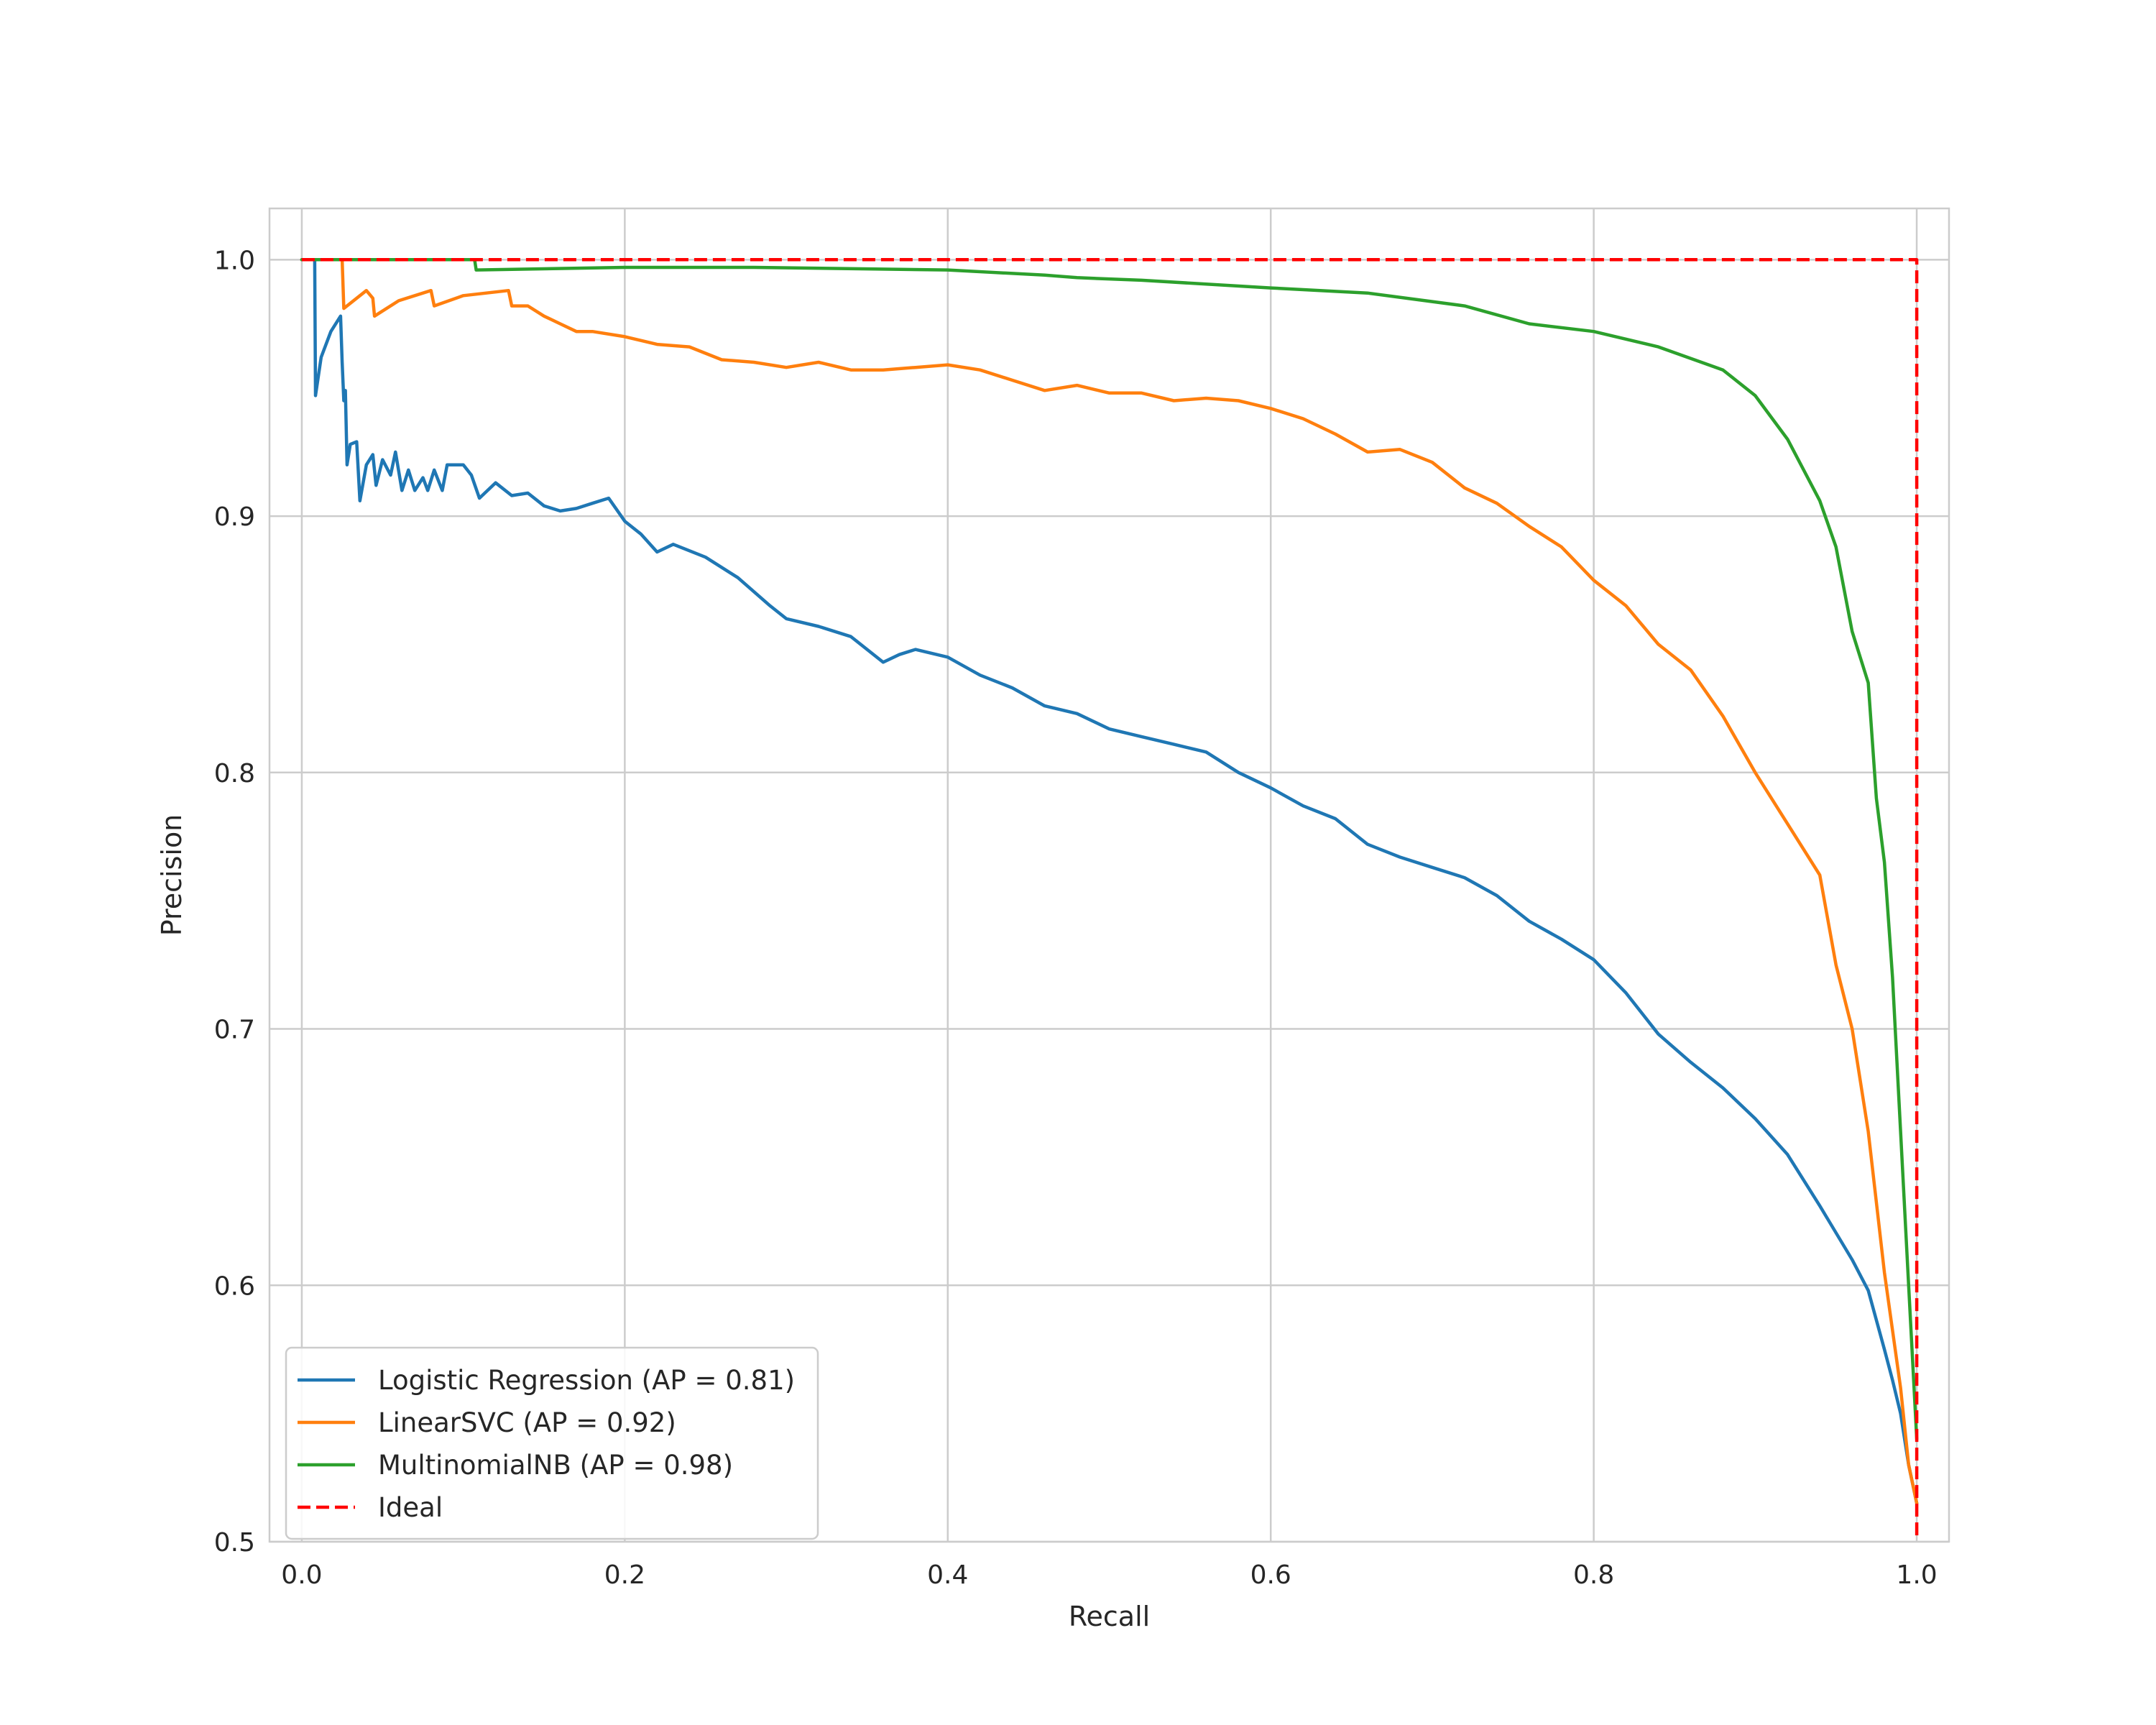  I want to click on x-tick-label: 0.6, so click(1270, 1575).